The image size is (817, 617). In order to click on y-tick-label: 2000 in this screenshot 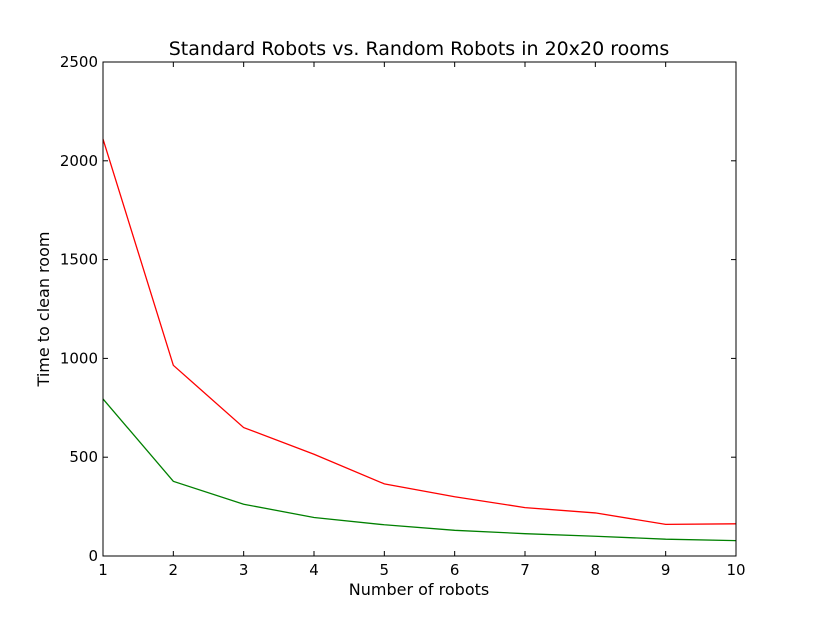, I will do `click(79, 161)`.